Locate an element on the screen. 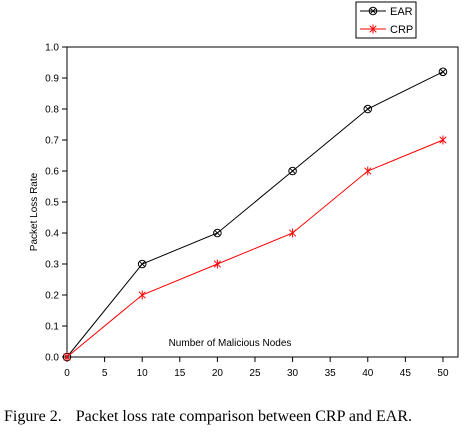 This screenshot has height=433, width=474. legend: EAR CRP is located at coordinates (386, 20).